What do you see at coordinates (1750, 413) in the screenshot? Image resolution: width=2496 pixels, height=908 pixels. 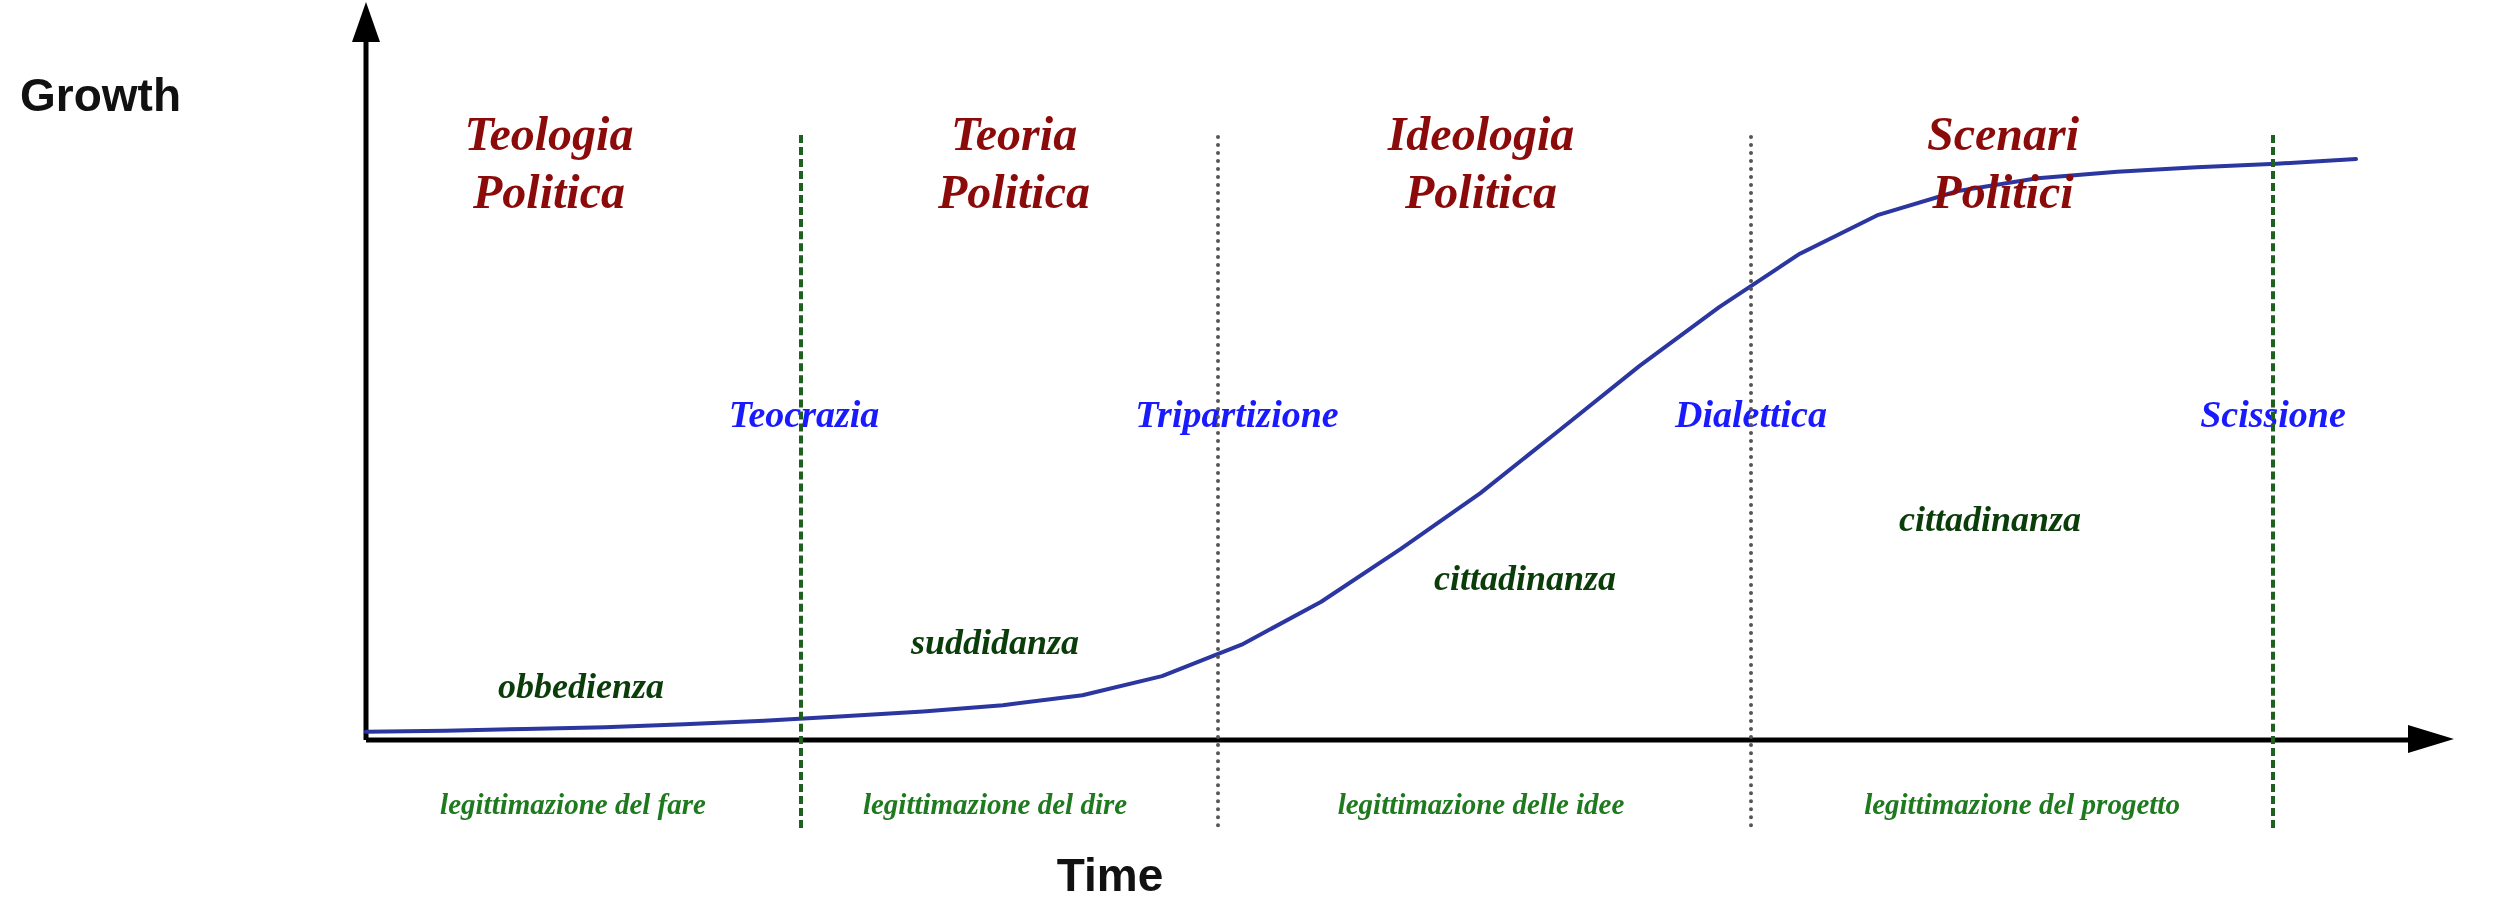 I see `annotation: Dialettica` at bounding box center [1750, 413].